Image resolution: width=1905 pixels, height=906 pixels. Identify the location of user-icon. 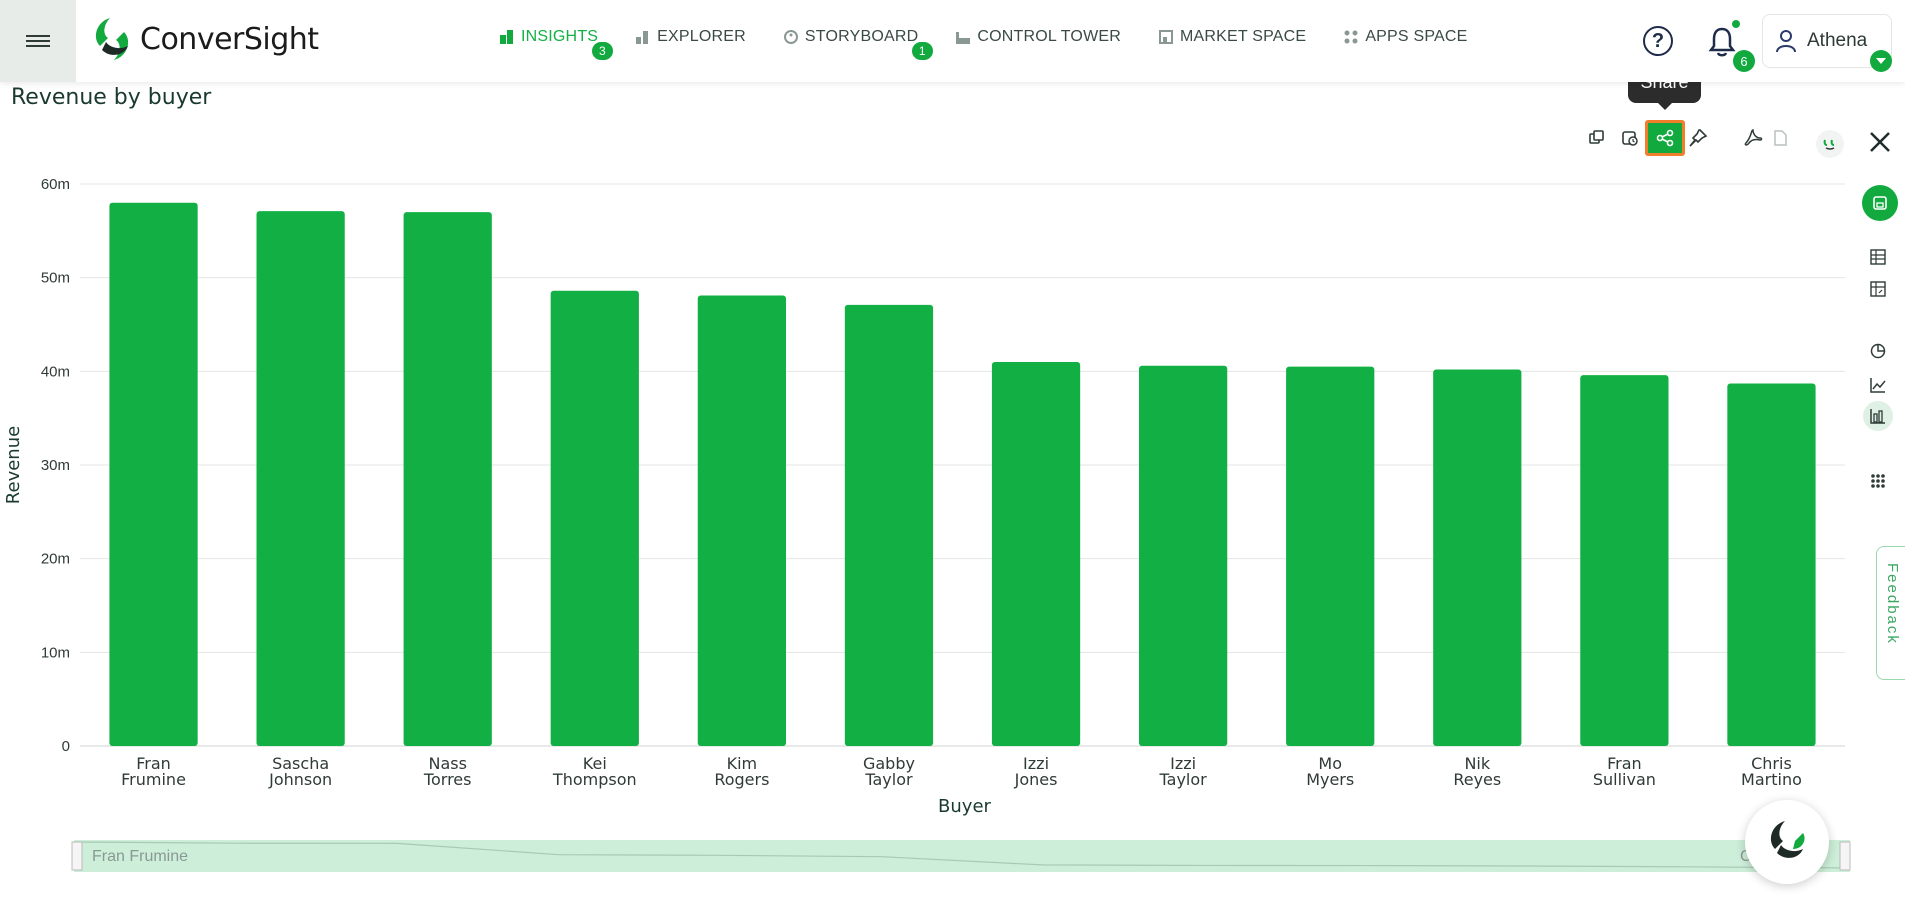
(1786, 41).